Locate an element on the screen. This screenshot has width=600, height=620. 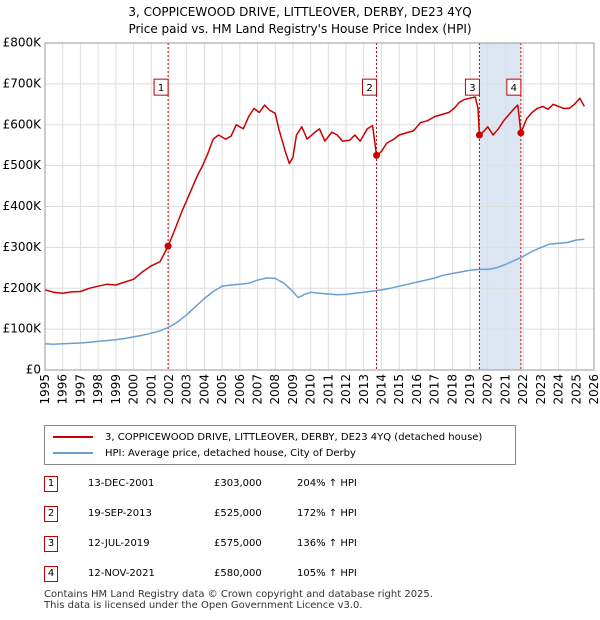
sale-hpi-change: 172% ↑ HPI is located at coordinates (327, 513).